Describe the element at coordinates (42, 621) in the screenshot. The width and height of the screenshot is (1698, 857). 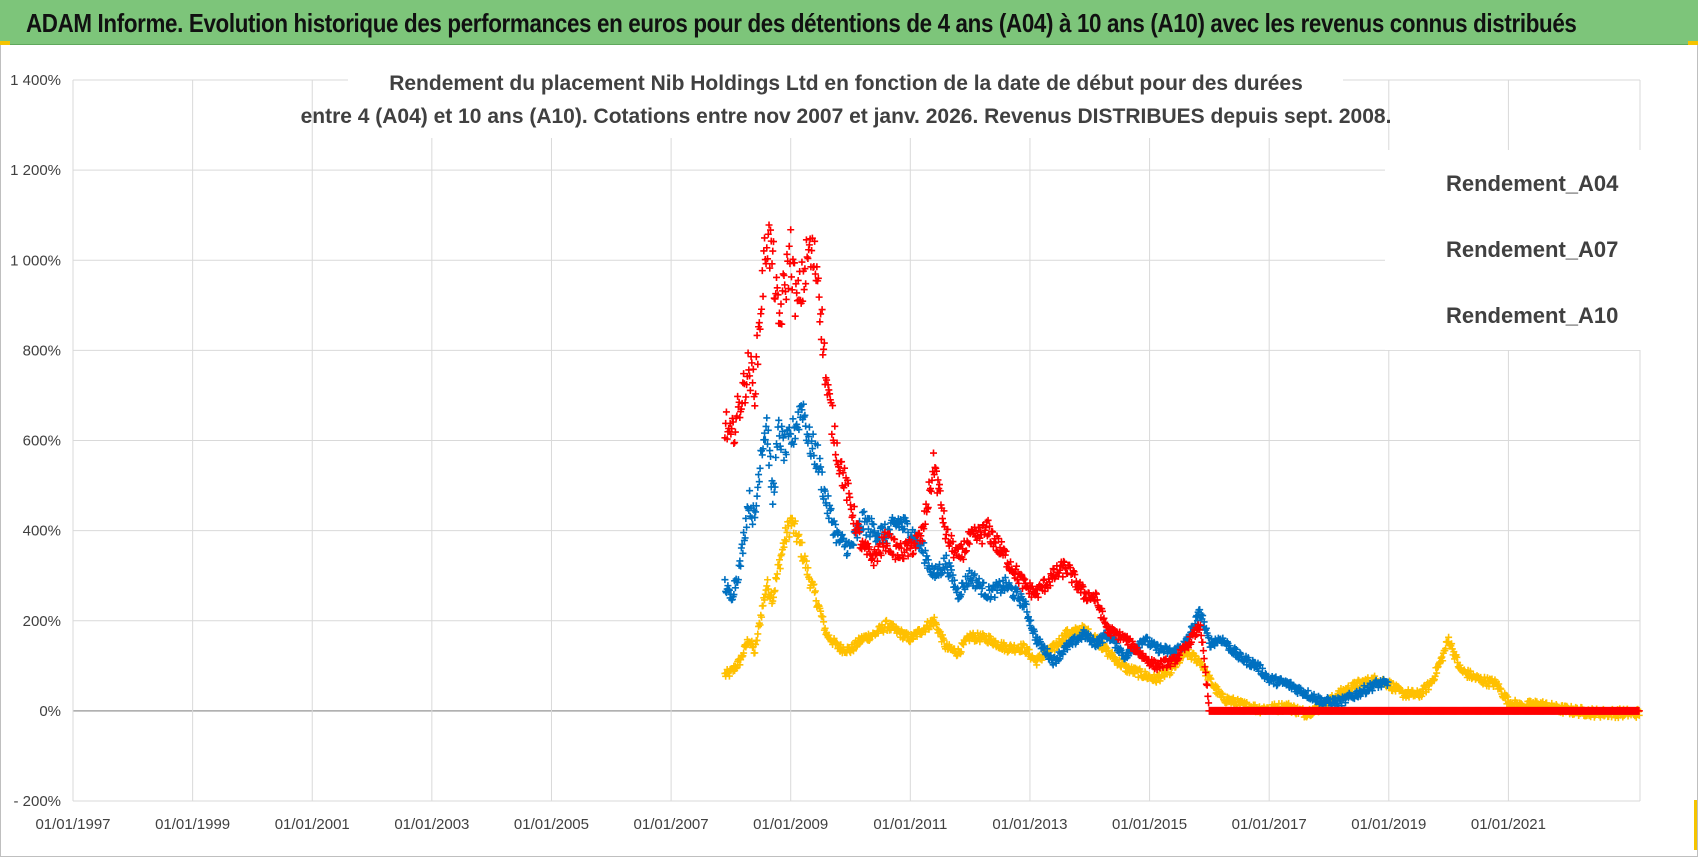
I see `y-tick-label: 200%` at that location.